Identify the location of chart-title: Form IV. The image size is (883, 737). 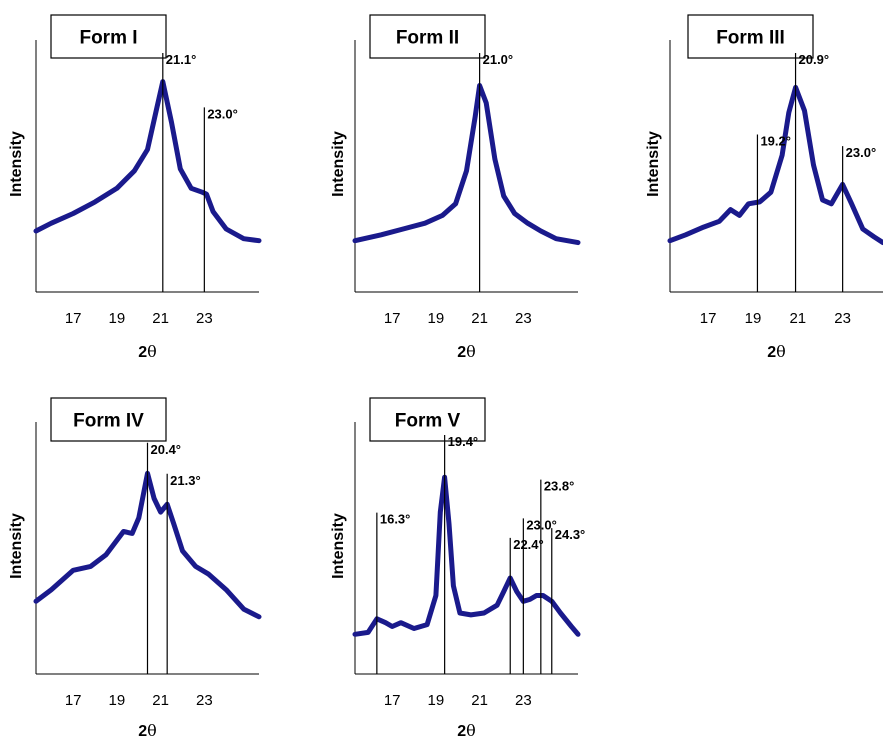
(108, 421).